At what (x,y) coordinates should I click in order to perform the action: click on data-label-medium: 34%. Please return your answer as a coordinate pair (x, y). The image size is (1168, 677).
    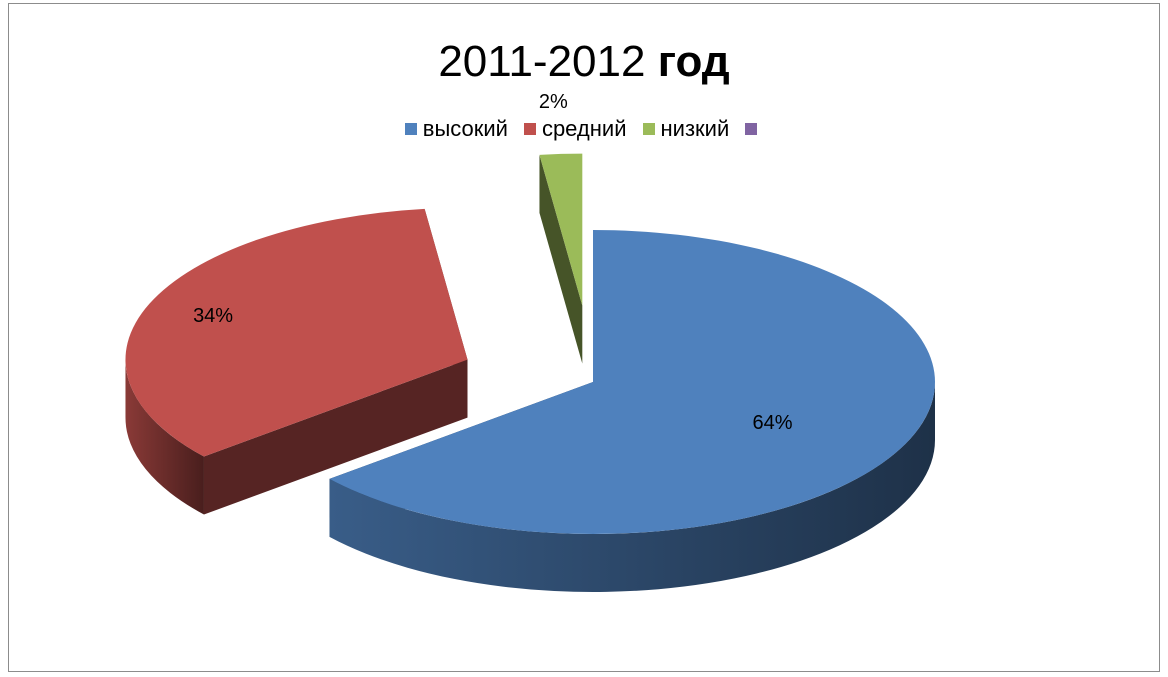
    Looking at the image, I should click on (213, 316).